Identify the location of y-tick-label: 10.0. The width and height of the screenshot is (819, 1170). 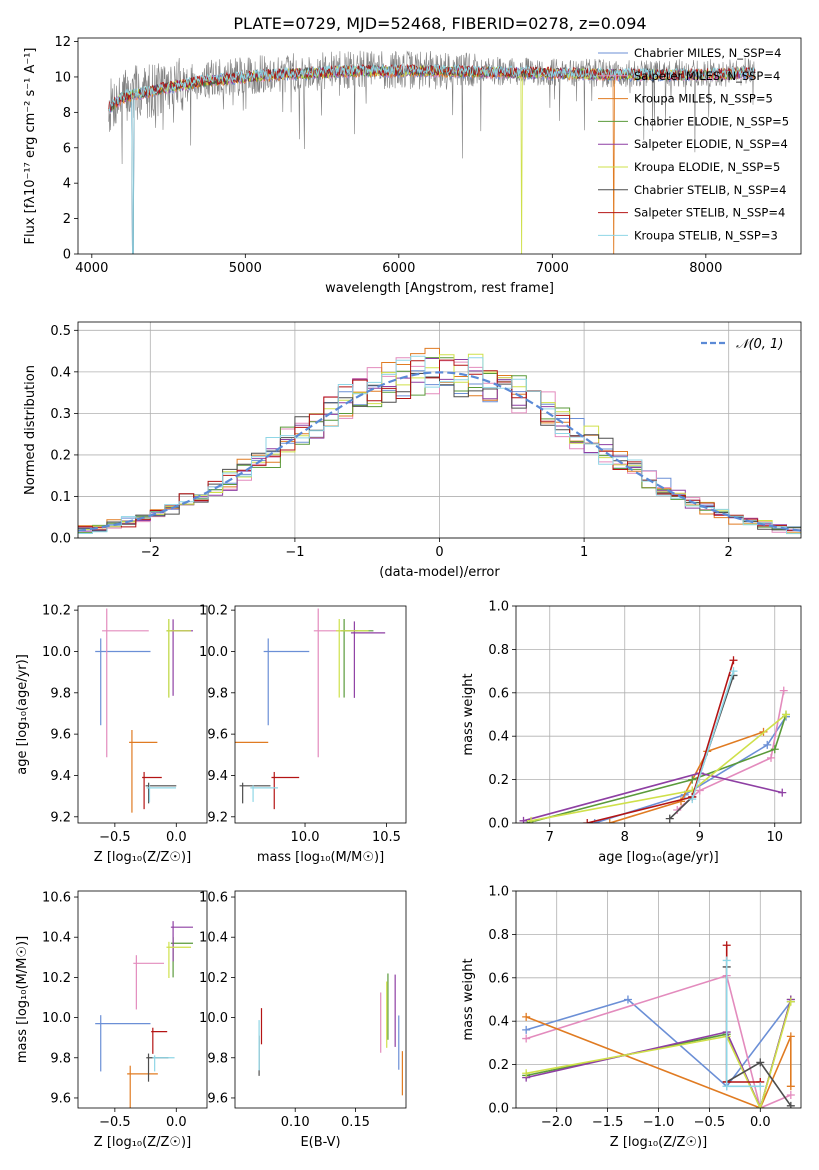
(56, 1018).